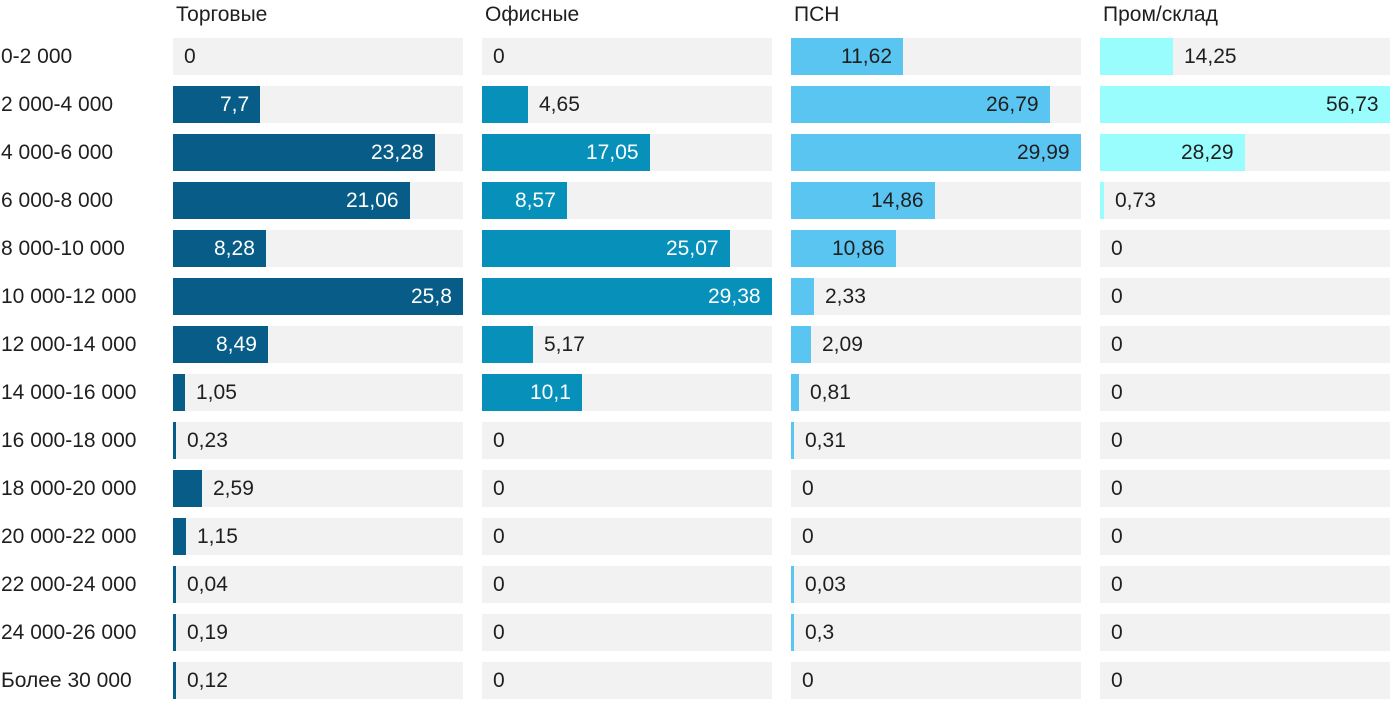  I want to click on bar-track: 0,12, so click(318, 680).